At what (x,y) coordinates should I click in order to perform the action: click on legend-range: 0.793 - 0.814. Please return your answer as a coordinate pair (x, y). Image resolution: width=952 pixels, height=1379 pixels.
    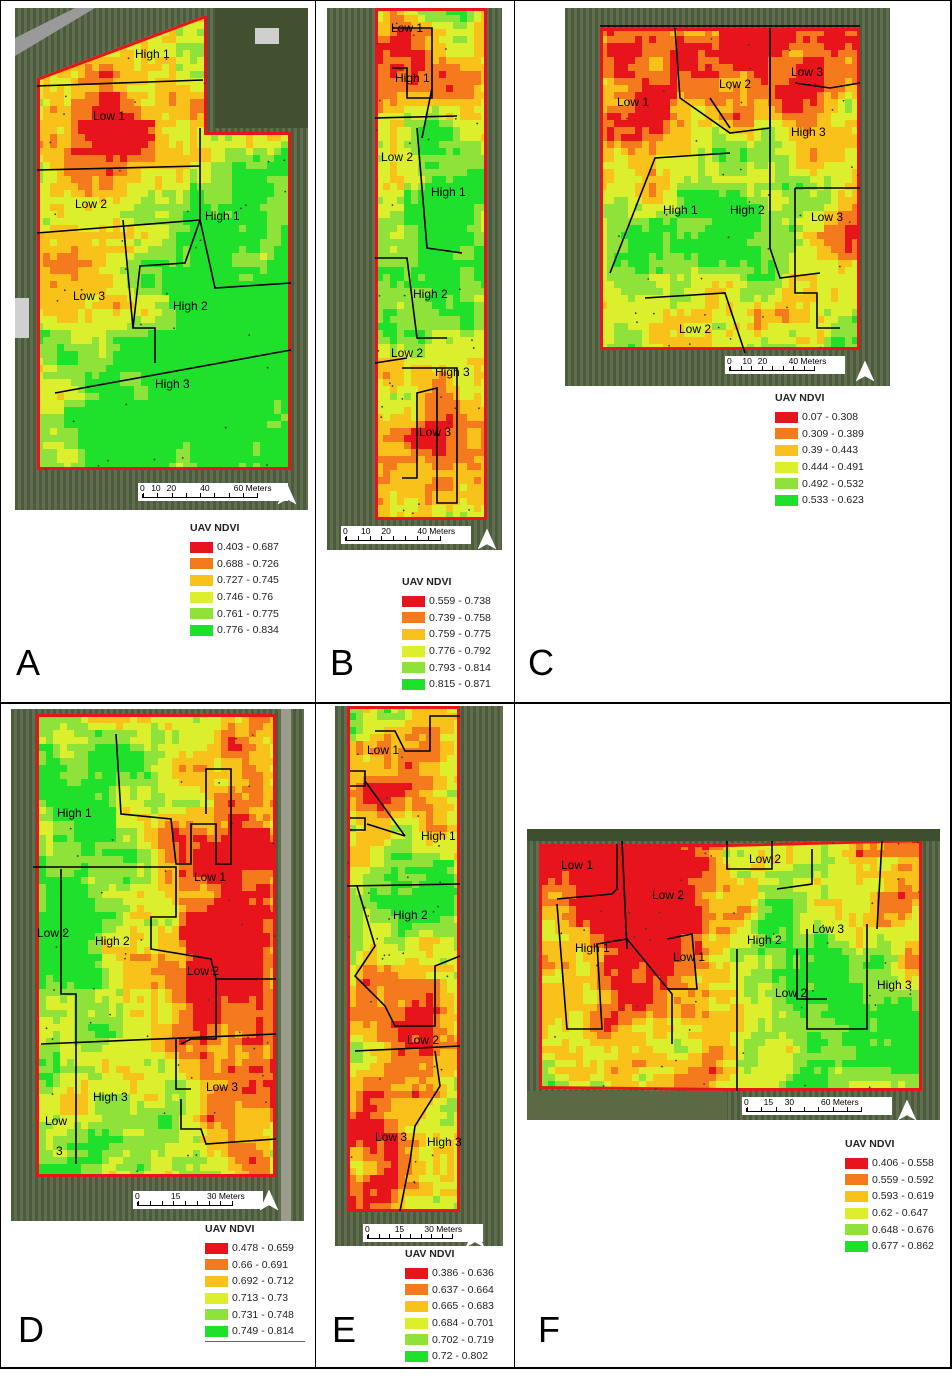
    Looking at the image, I should click on (460, 667).